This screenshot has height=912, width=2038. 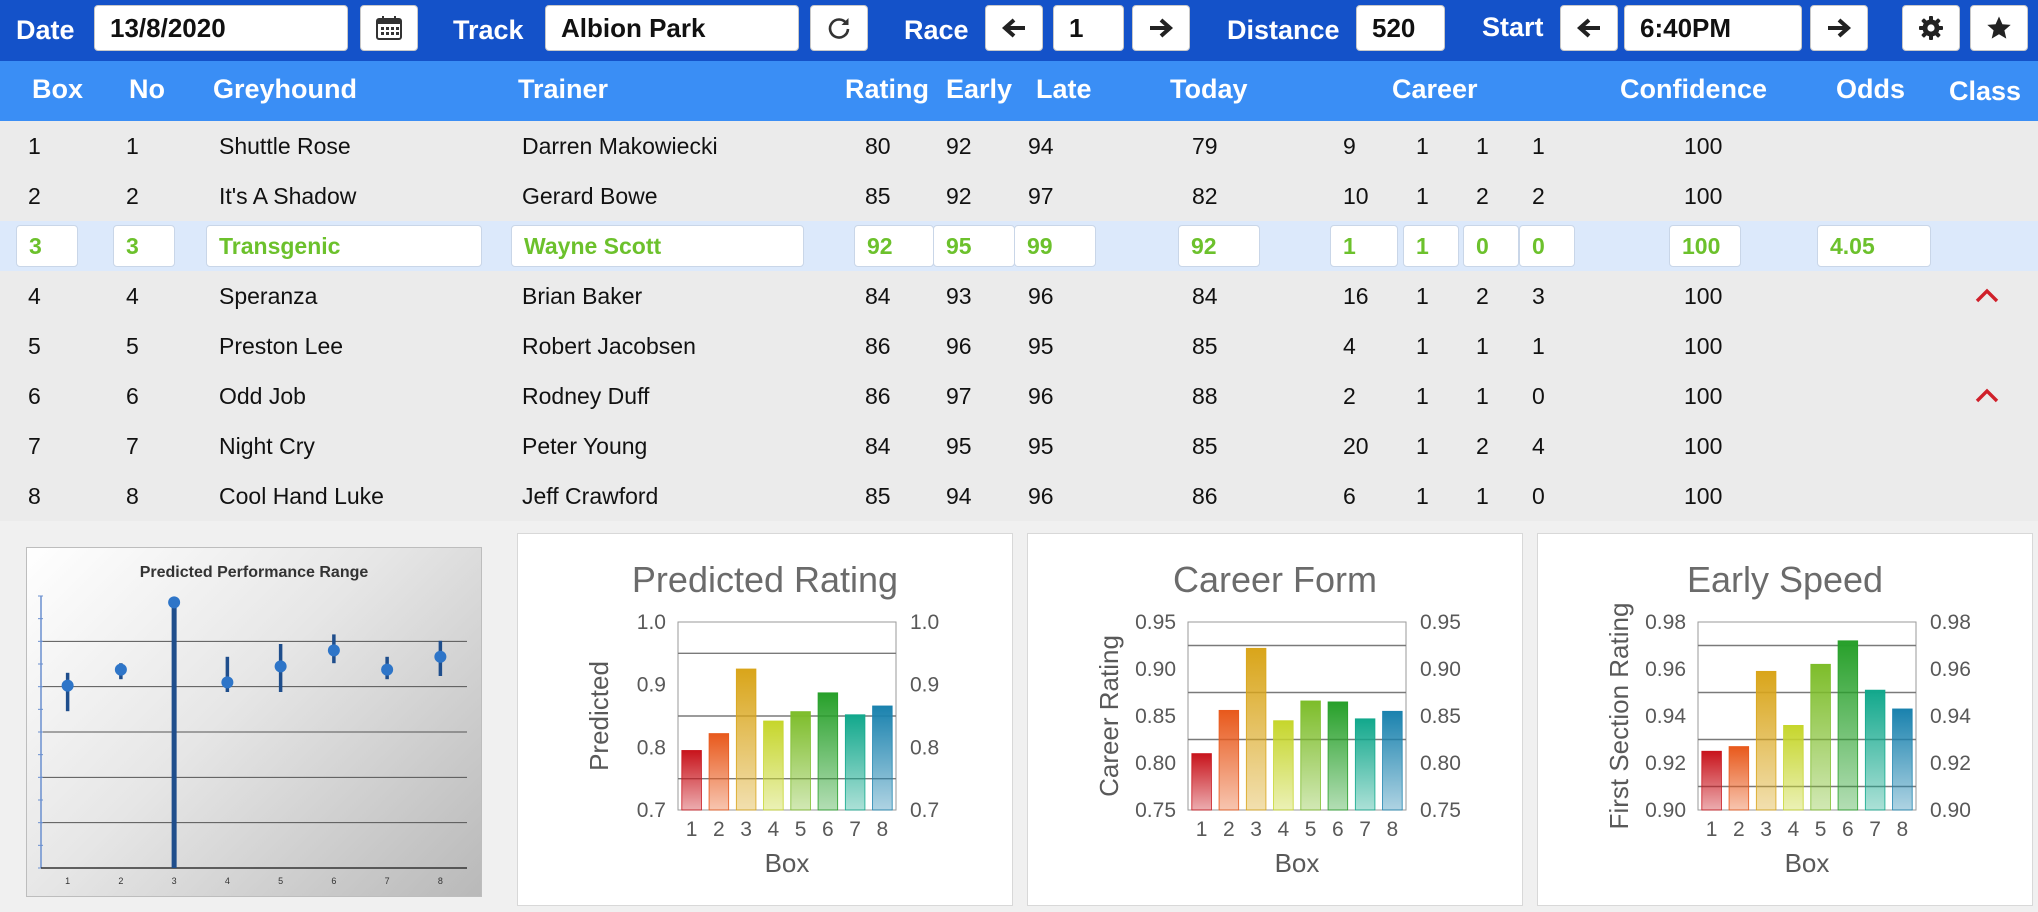 I want to click on arrow-right-icon, so click(x=1840, y=28).